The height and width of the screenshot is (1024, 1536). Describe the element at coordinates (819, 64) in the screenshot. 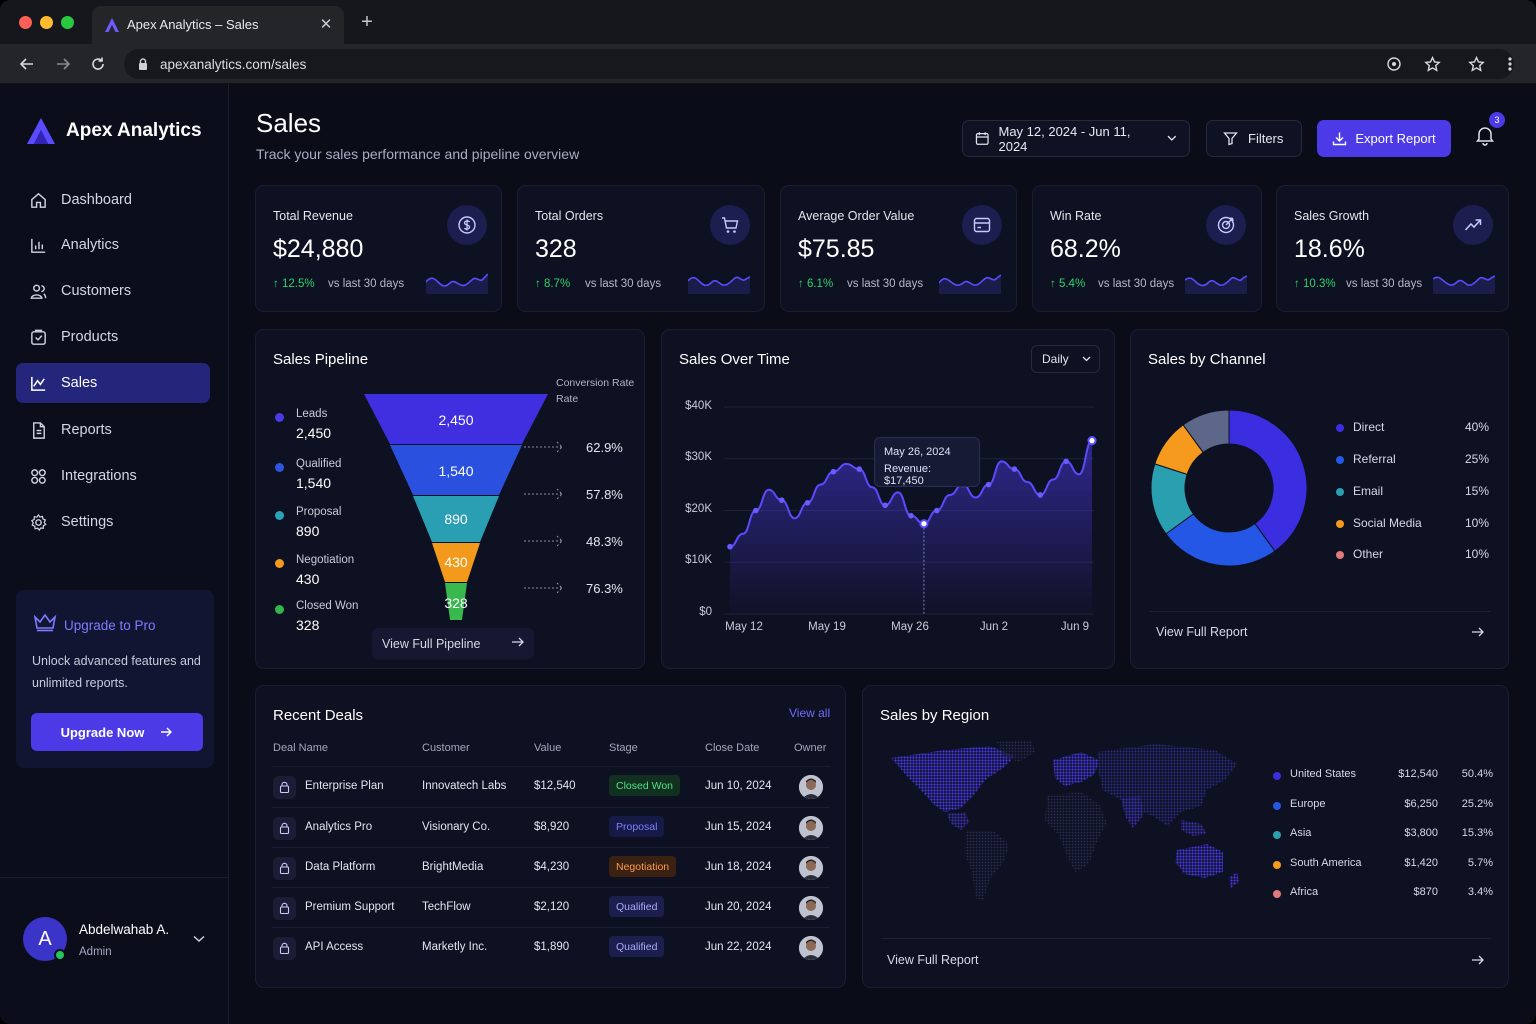

I see `address-bar: apexanalytics.com/sales` at that location.